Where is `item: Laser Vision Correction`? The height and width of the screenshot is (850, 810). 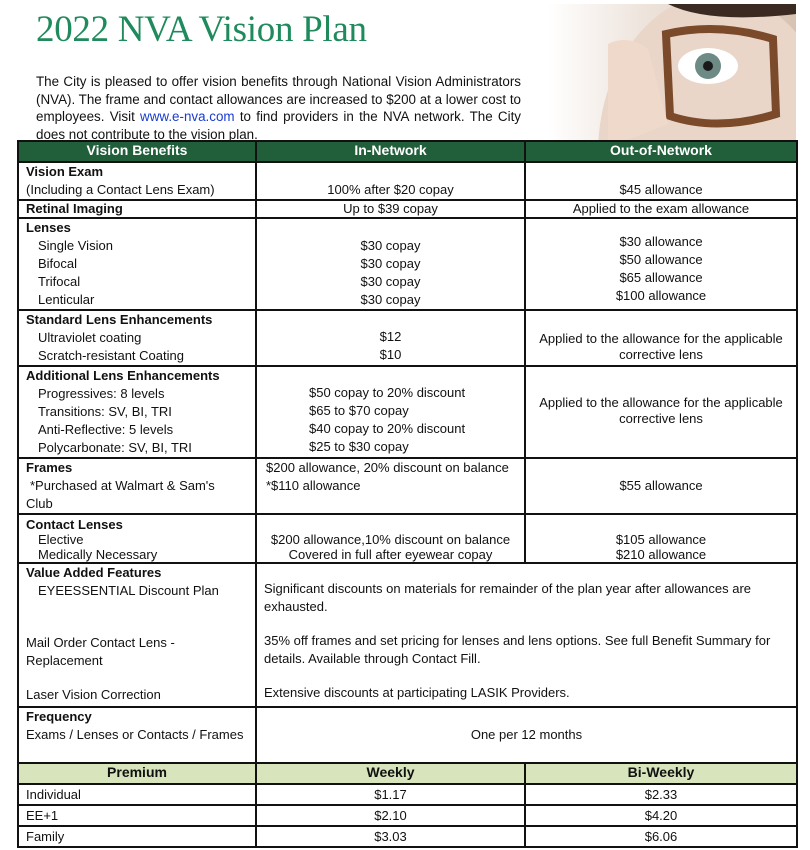 item: Laser Vision Correction is located at coordinates (93, 694).